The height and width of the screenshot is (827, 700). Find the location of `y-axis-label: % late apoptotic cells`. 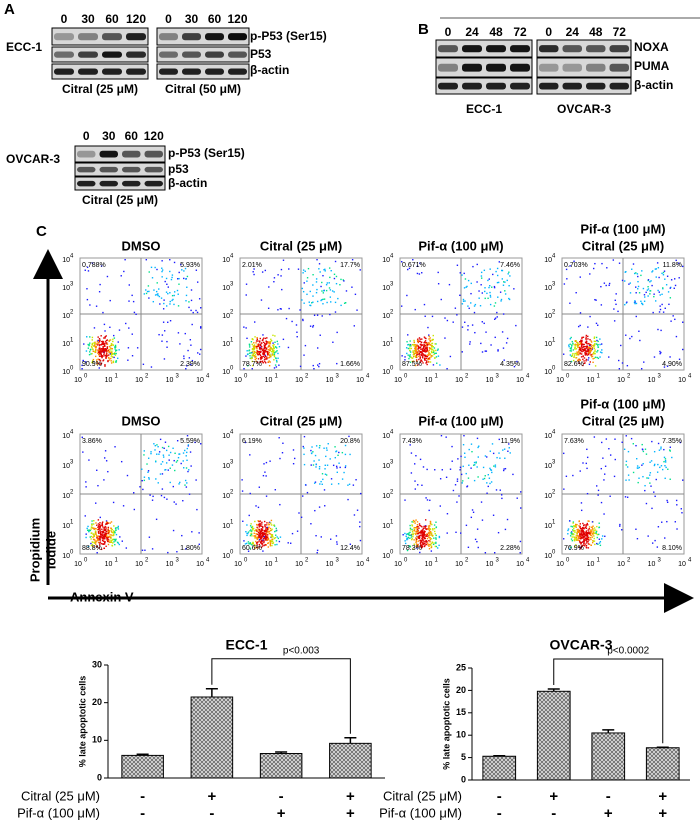

y-axis-label: % late apoptotic cells is located at coordinates (446, 724).